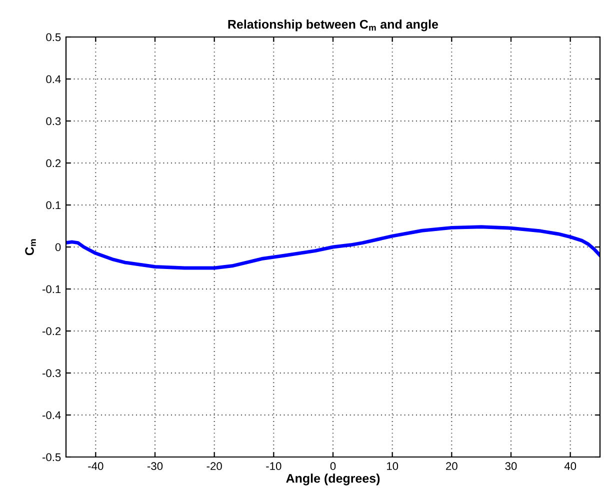  What do you see at coordinates (53, 79) in the screenshot?
I see `y-tick-label: 0.4` at bounding box center [53, 79].